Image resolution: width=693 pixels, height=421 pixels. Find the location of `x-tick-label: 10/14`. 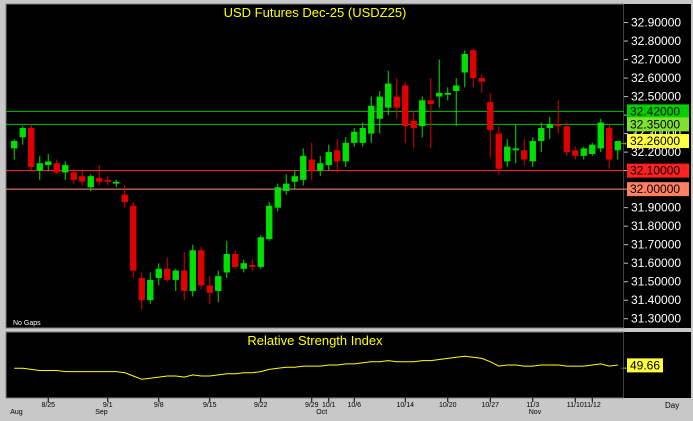

x-tick-label: 10/14 is located at coordinates (405, 405).